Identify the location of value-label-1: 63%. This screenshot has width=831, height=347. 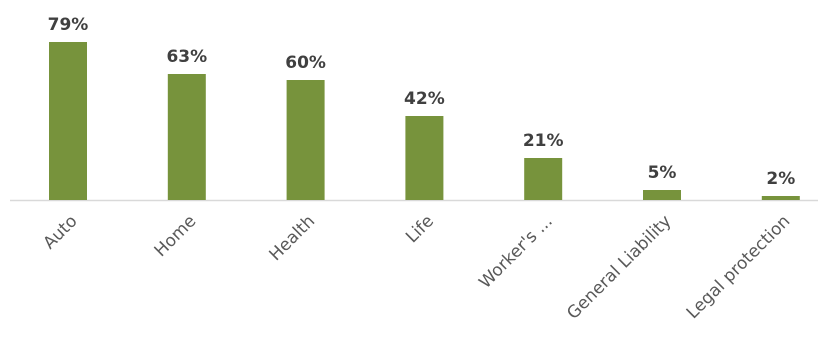
(186, 57).